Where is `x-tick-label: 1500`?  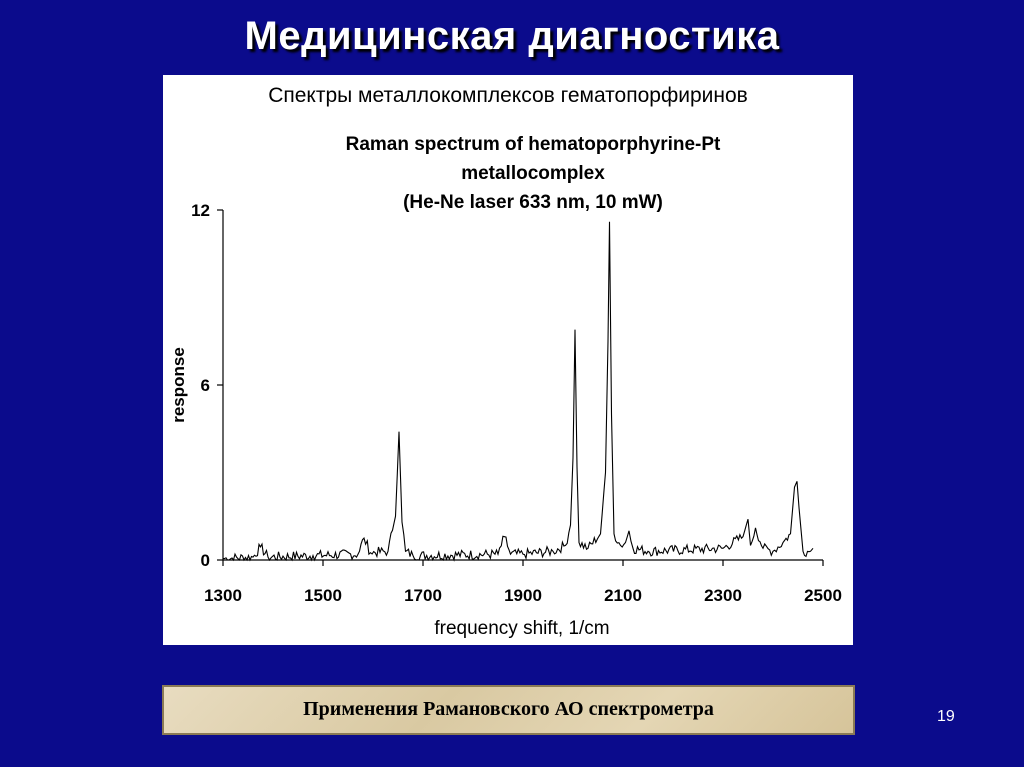
x-tick-label: 1500 is located at coordinates (323, 595).